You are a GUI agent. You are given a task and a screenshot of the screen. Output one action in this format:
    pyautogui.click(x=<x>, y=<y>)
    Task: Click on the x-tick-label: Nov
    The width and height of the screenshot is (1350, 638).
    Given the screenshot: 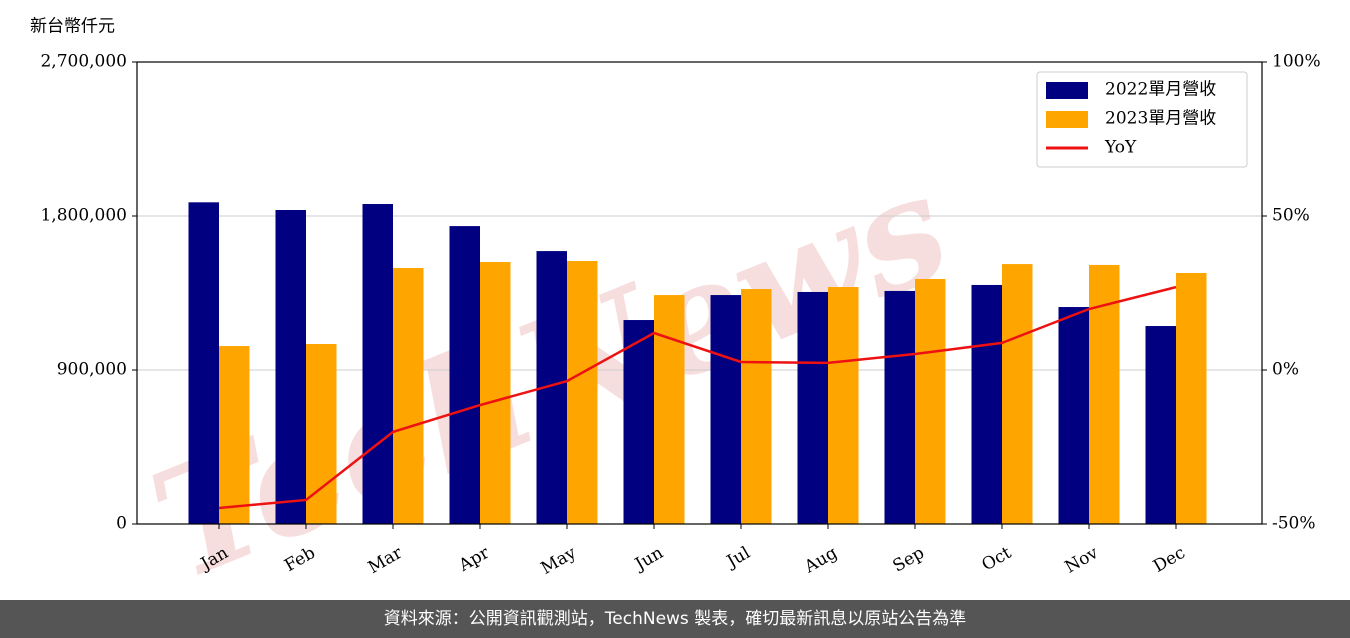 What is the action you would take?
    pyautogui.click(x=1082, y=560)
    